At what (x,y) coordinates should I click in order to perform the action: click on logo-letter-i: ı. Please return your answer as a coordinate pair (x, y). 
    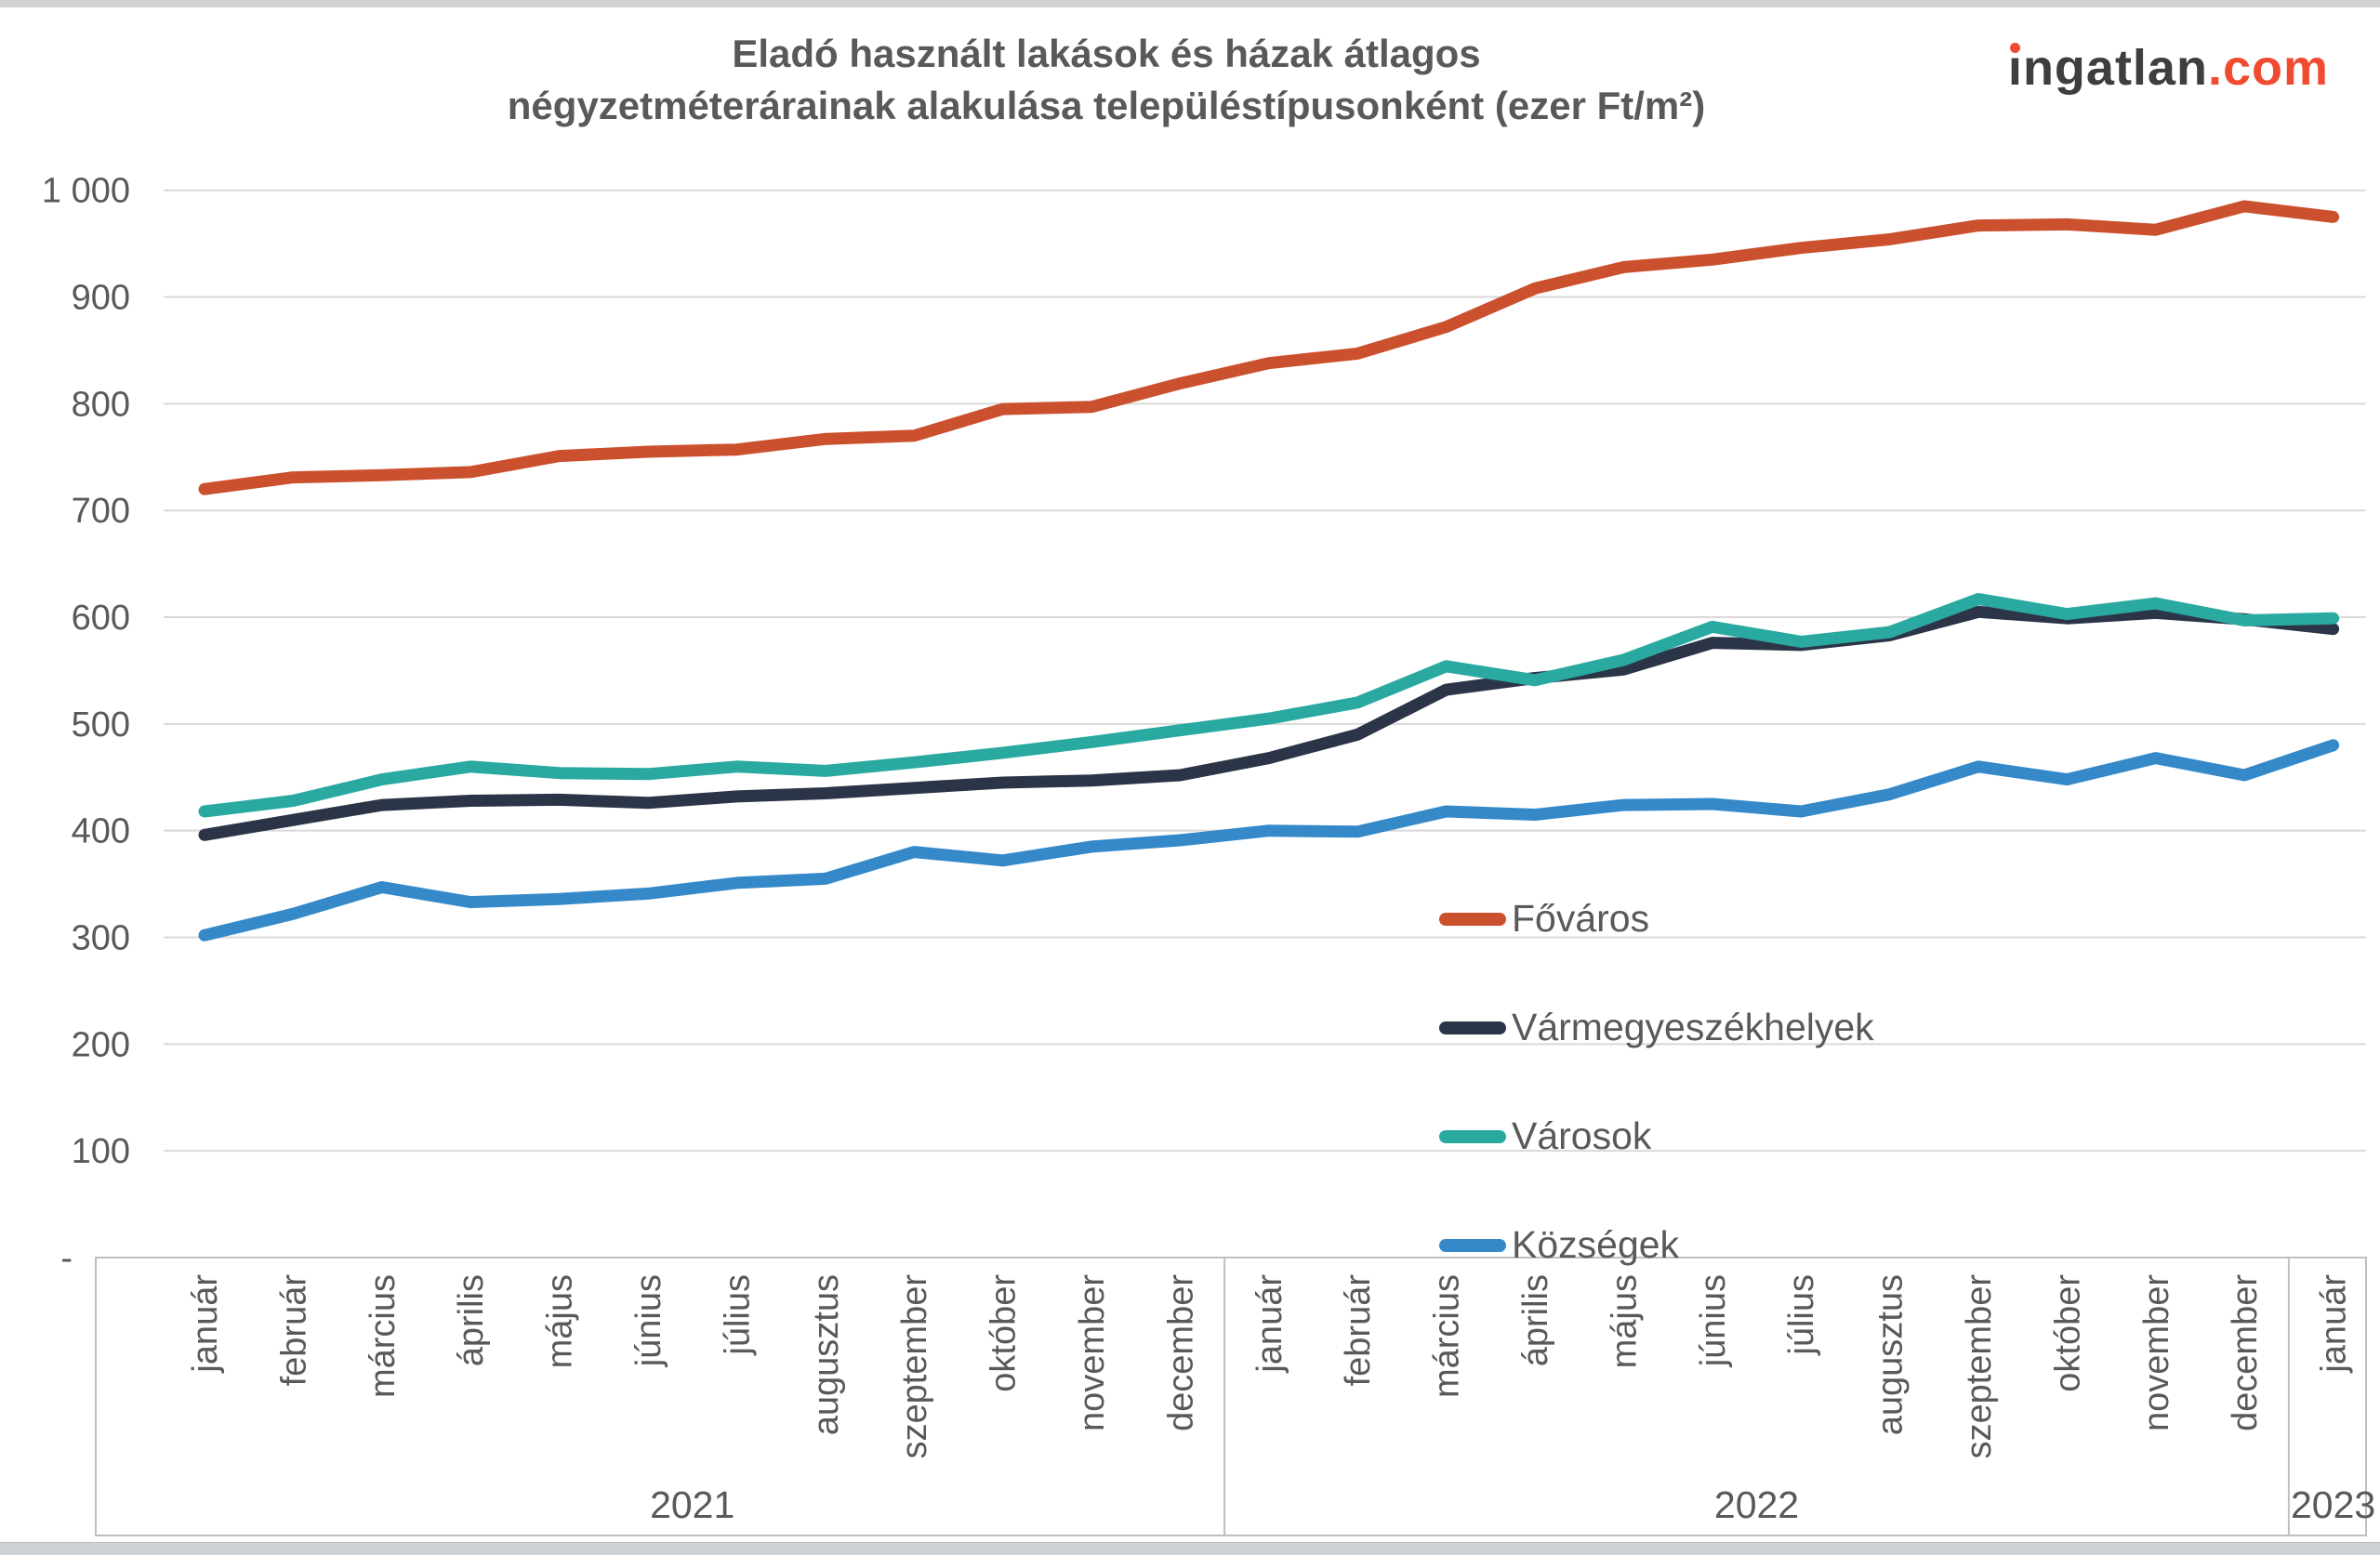
    Looking at the image, I should click on (2015, 68).